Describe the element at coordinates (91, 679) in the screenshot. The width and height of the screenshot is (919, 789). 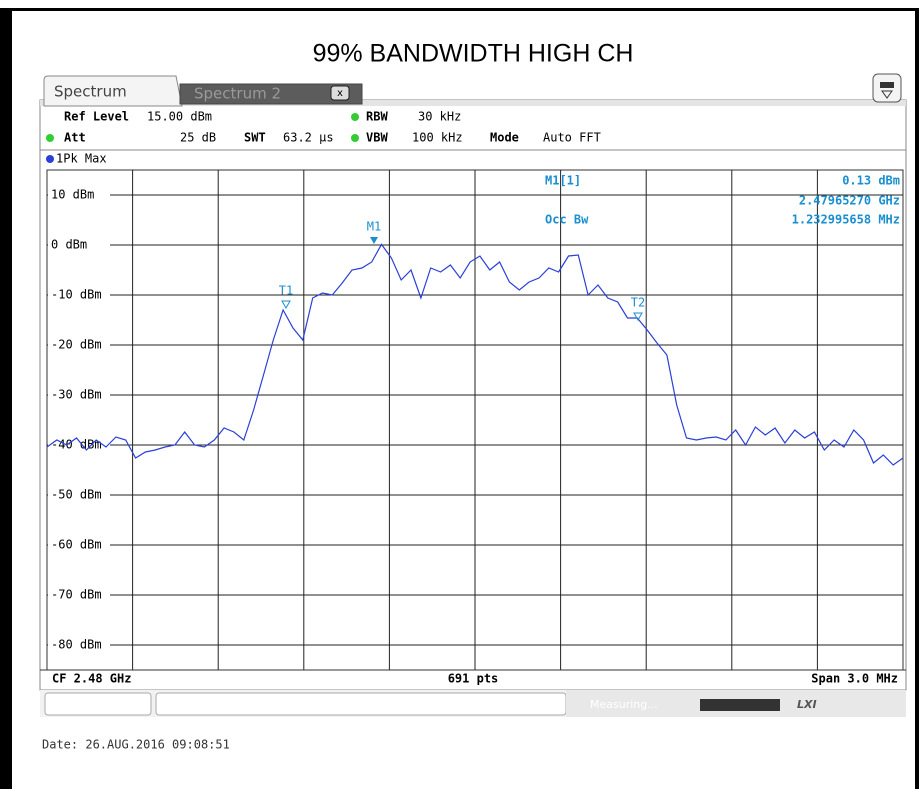
I see `footer-cf: CF 2.48 GHz` at that location.